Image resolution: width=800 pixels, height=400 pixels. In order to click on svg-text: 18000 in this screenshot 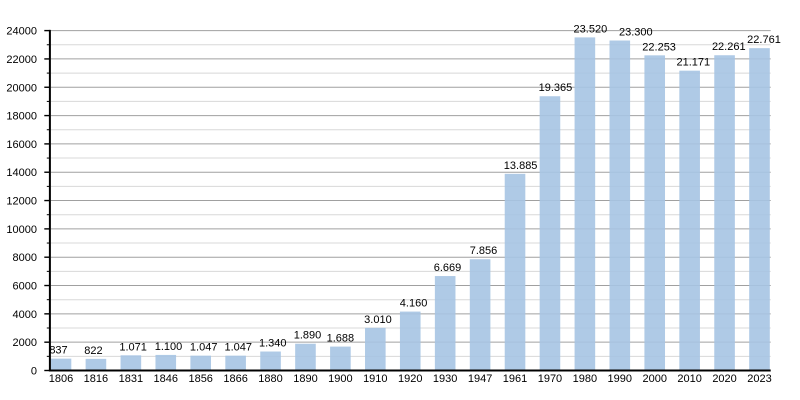, I will do `click(21, 117)`.